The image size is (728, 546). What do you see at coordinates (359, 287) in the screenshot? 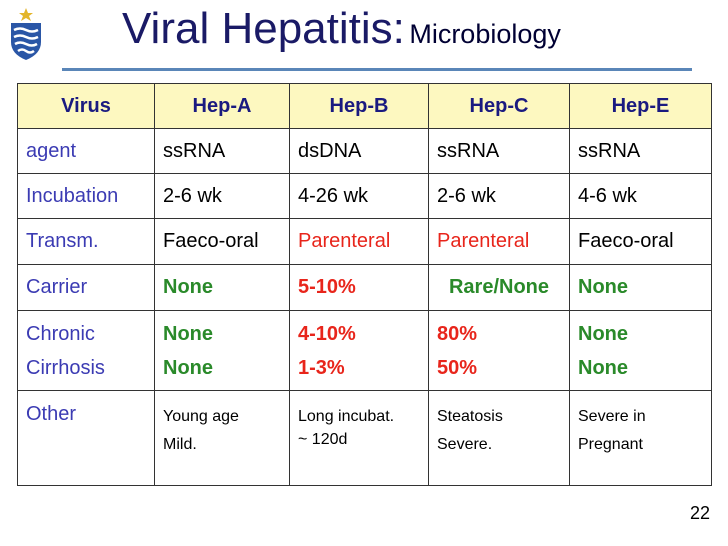
I see `cell-carrier-hep-b: 5-10%` at bounding box center [359, 287].